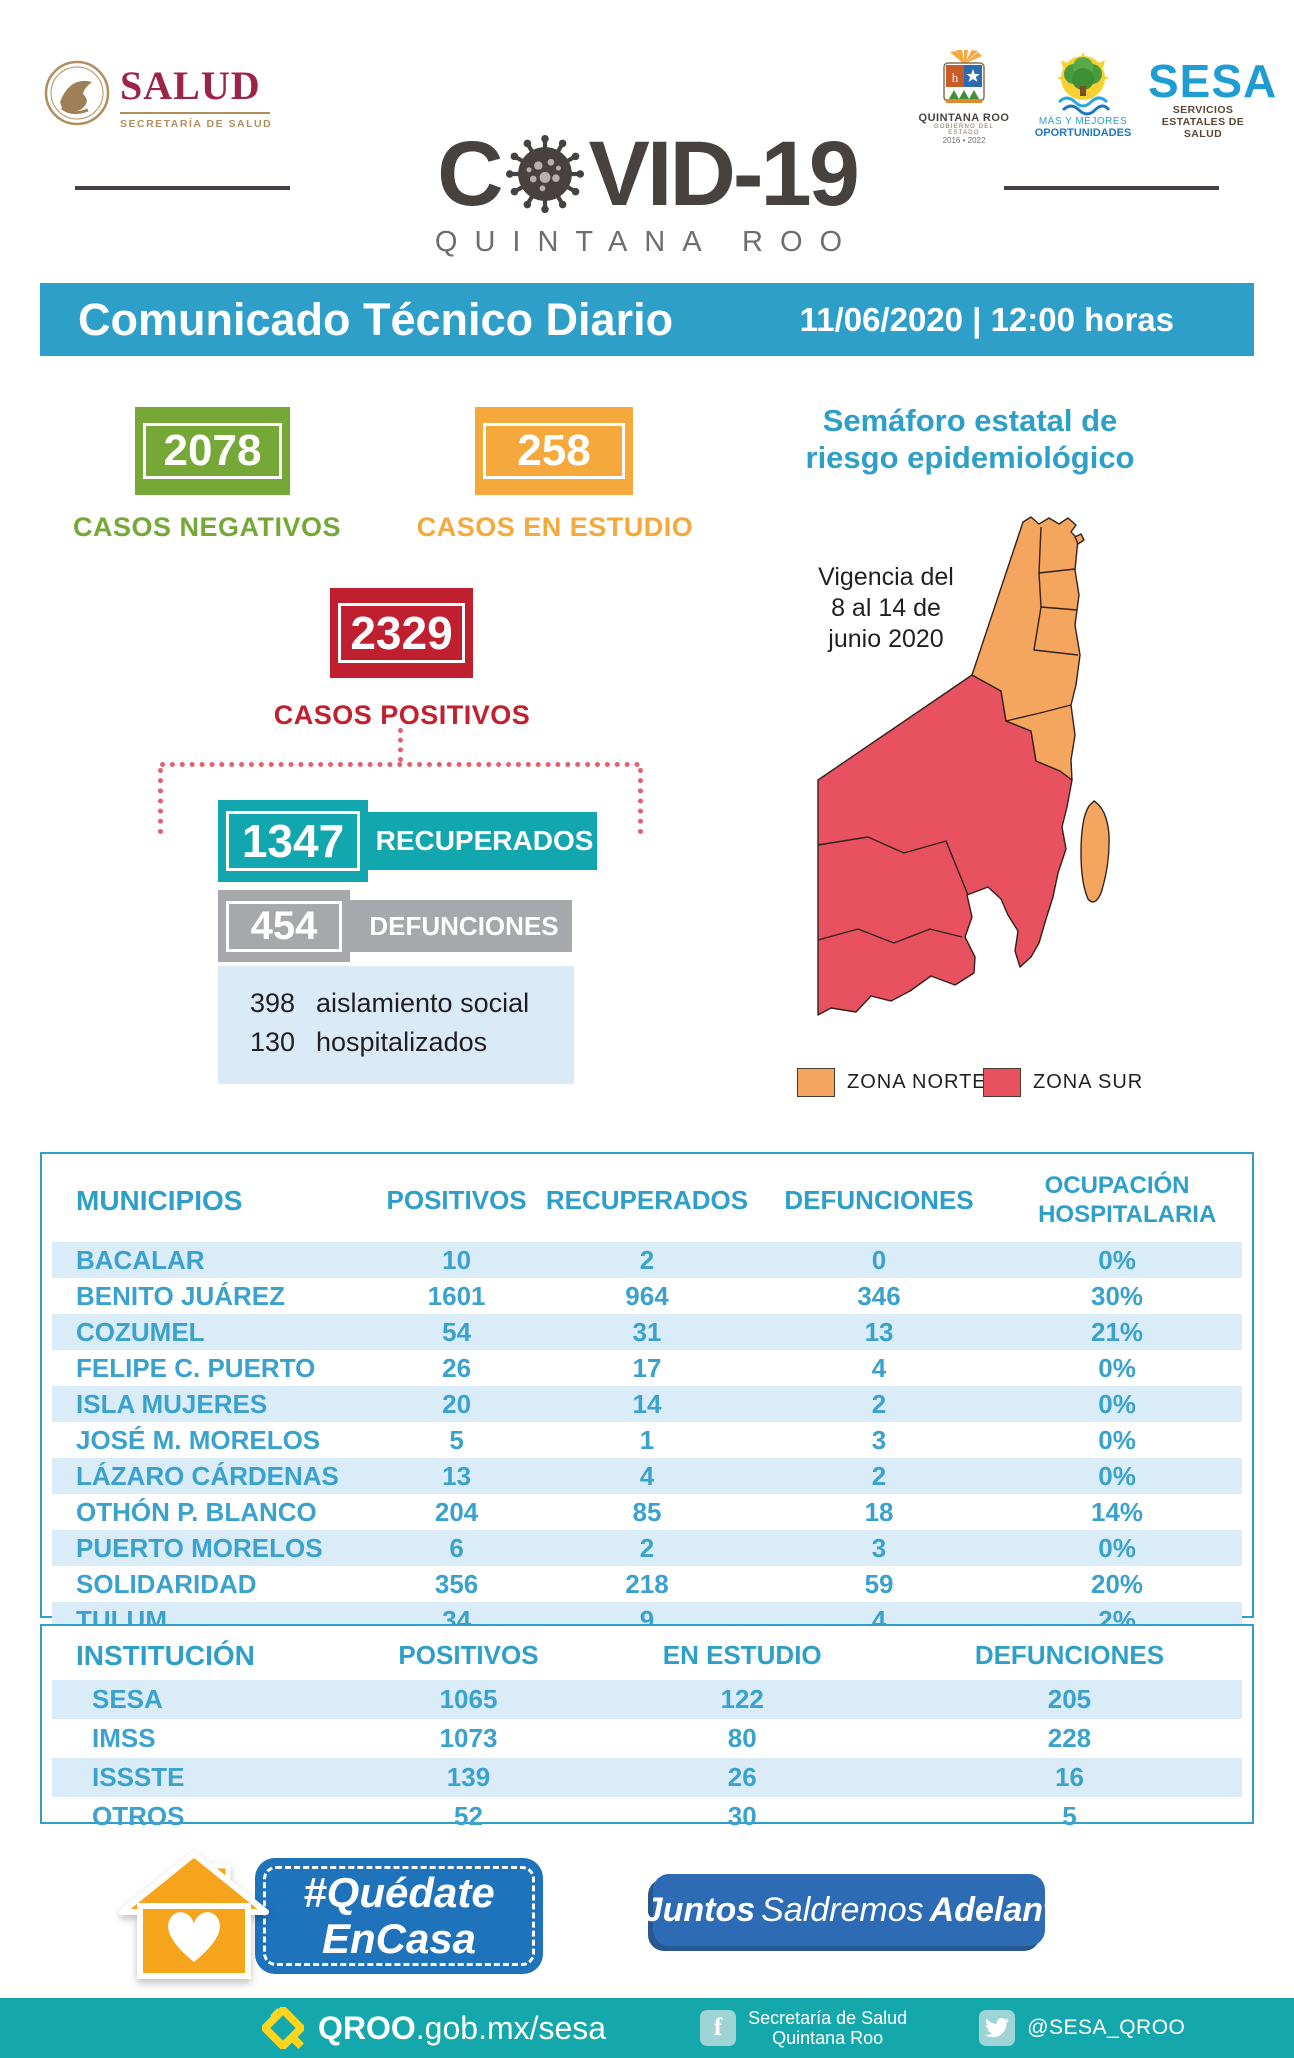  I want to click on institucion-positivos: 1065, so click(468, 1699).